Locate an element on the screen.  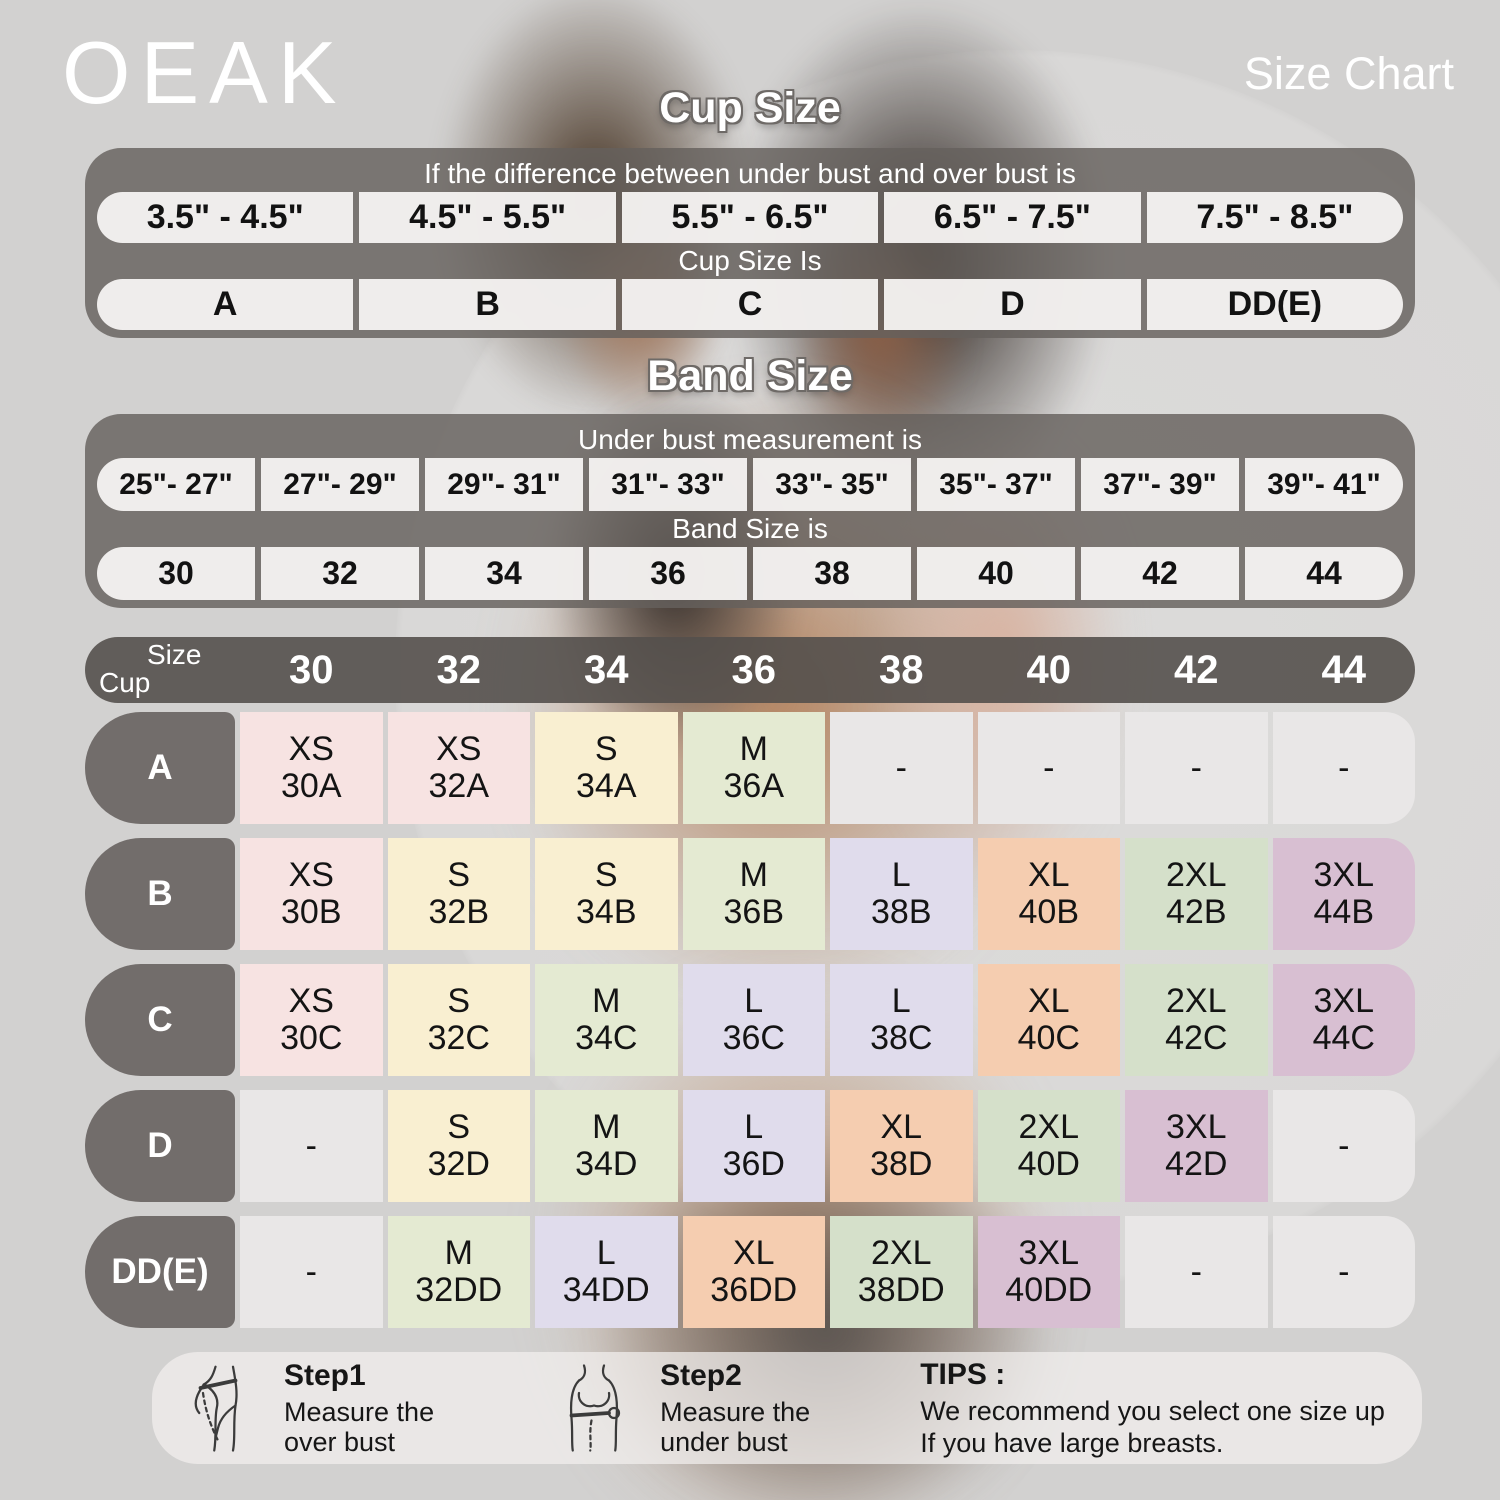
matrix-row: C XS 30C S 32C M 34C L 36C L 38C XL 40C 2XL 42C 3XL 44C is located at coordinates (750, 1020).